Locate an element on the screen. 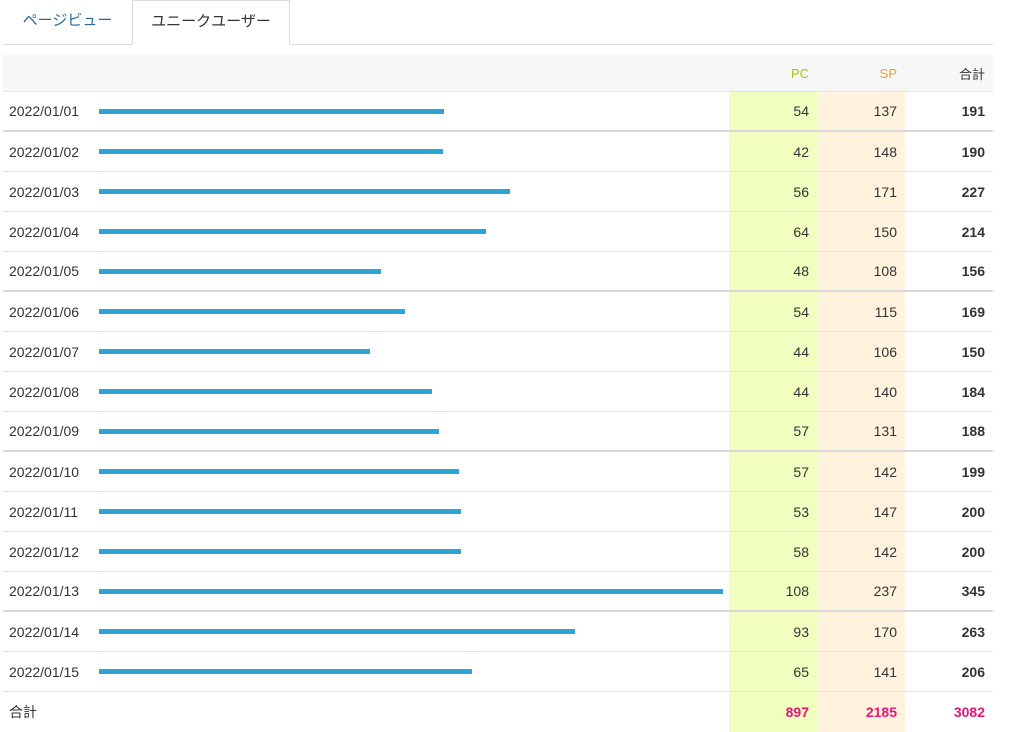  row-sp: 142 is located at coordinates (861, 471).